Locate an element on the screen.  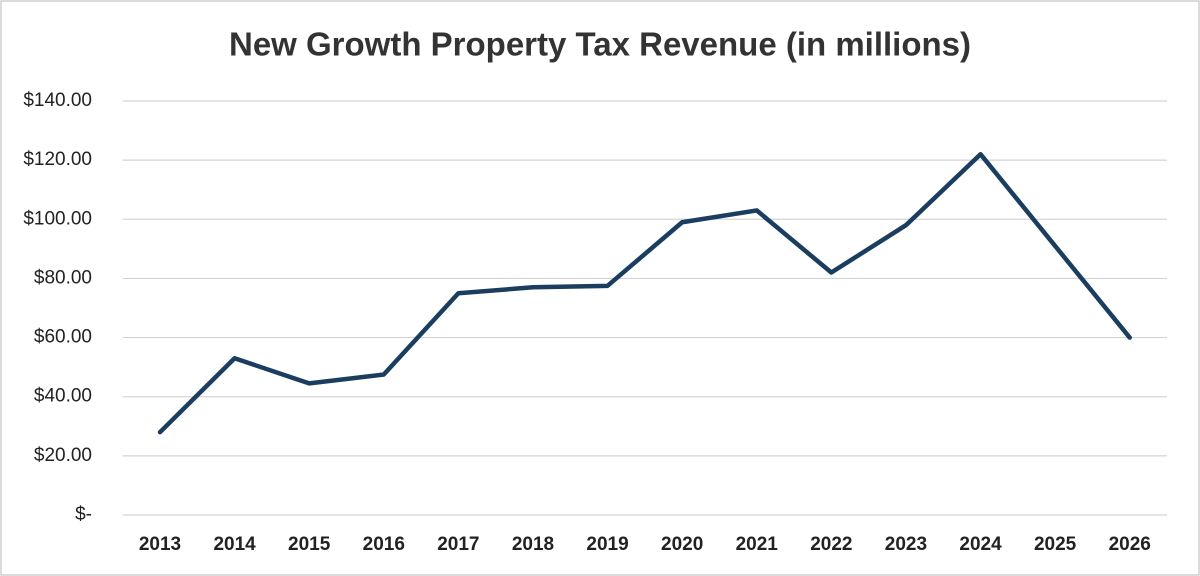
x-tick-label: 2015 is located at coordinates (309, 544).